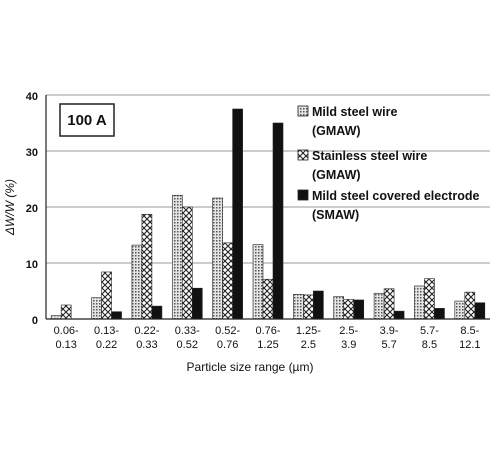  I want to click on y-tick-label: 40, so click(32, 97).